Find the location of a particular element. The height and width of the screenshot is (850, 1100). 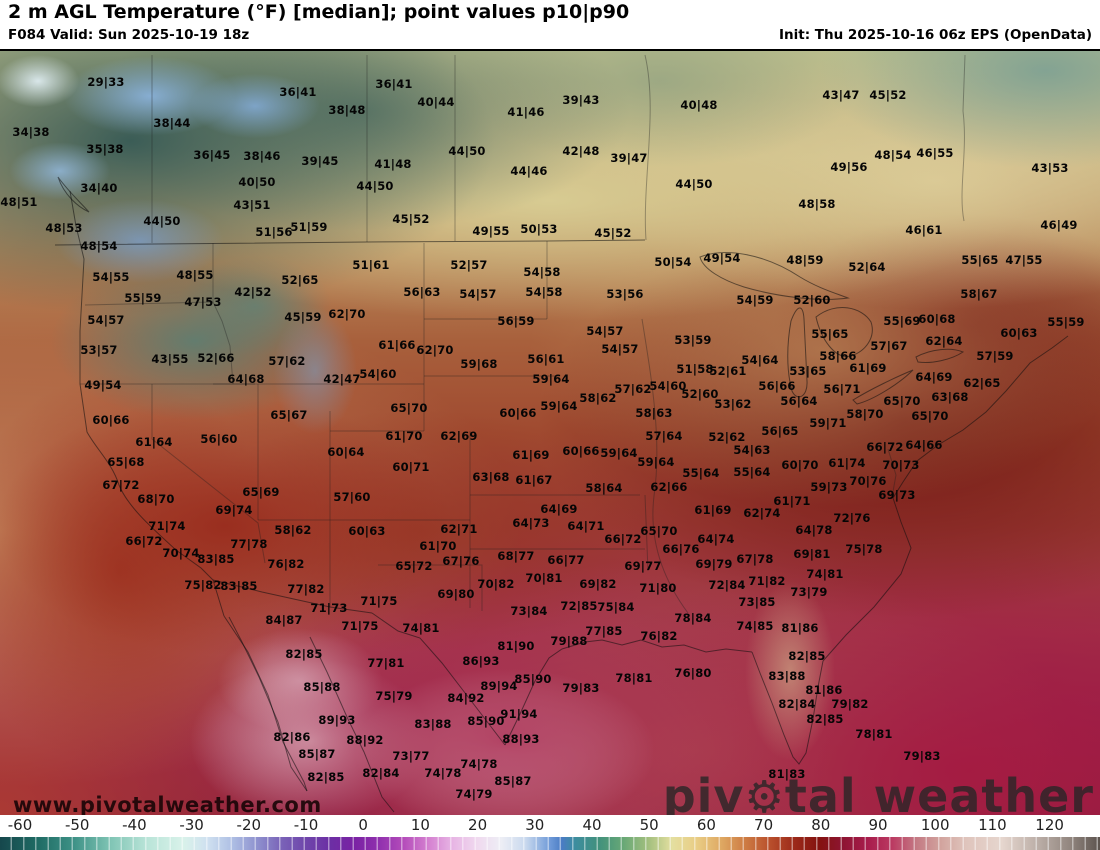

point-value: 57|62 is located at coordinates (633, 389).